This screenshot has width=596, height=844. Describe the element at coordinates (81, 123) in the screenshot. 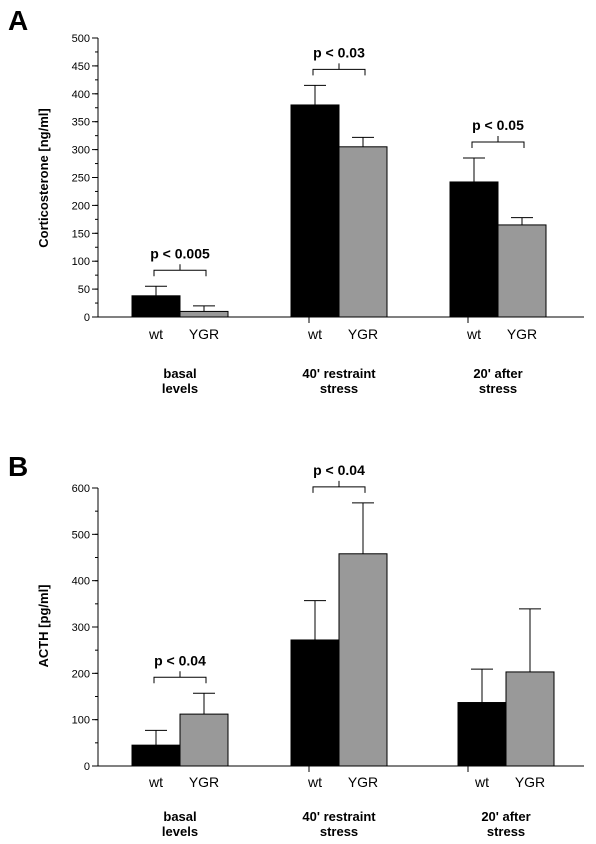

I see `y-tick-label: 350` at that location.